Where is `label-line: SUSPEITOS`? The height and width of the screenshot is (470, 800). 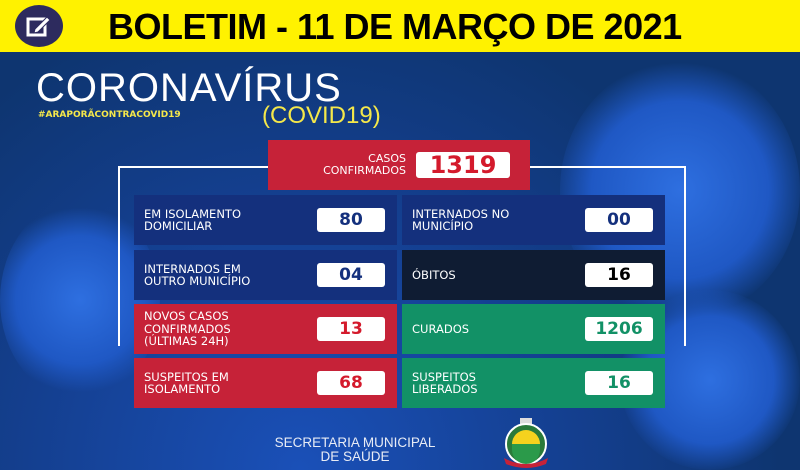 label-line: SUSPEITOS is located at coordinates (444, 376).